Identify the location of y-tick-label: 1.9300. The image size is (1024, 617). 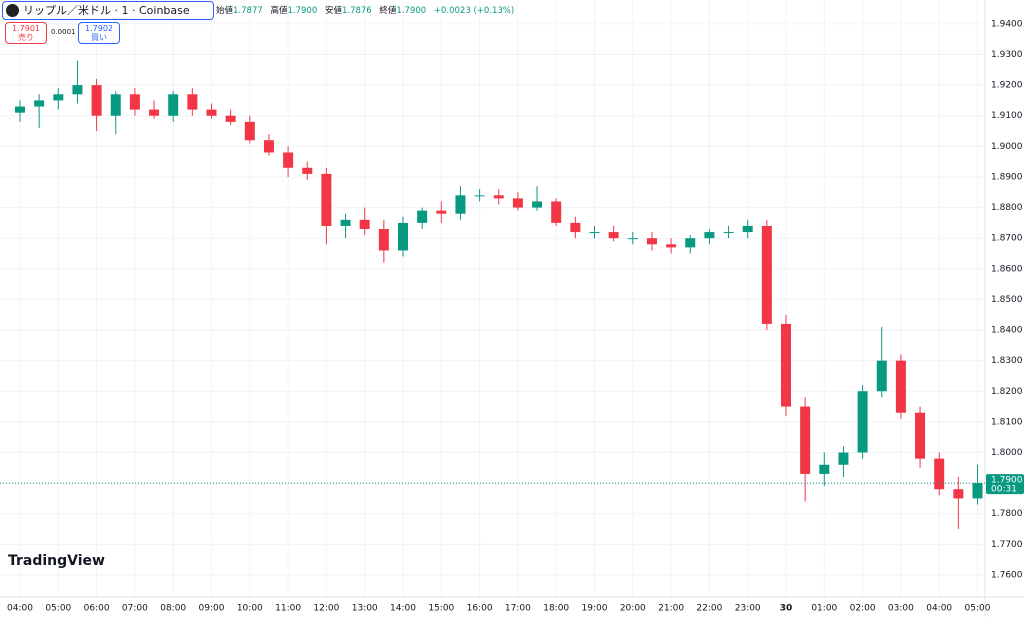
(1007, 55).